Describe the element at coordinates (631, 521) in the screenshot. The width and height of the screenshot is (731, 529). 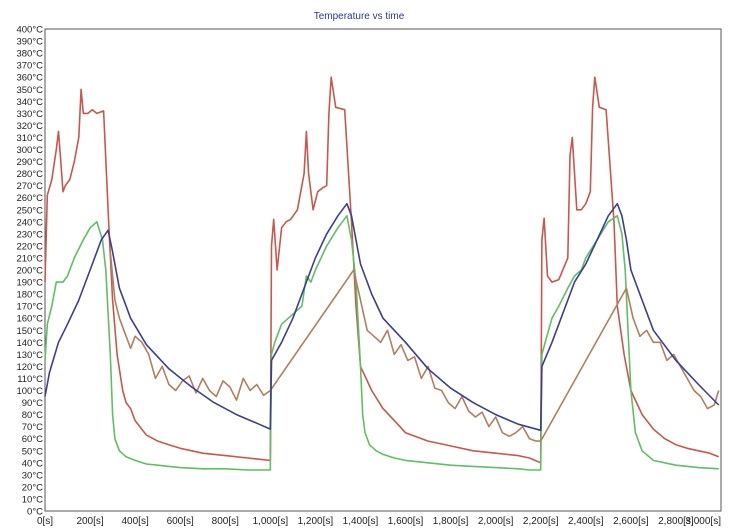
I see `x-tick-label: 2,600[s]` at that location.